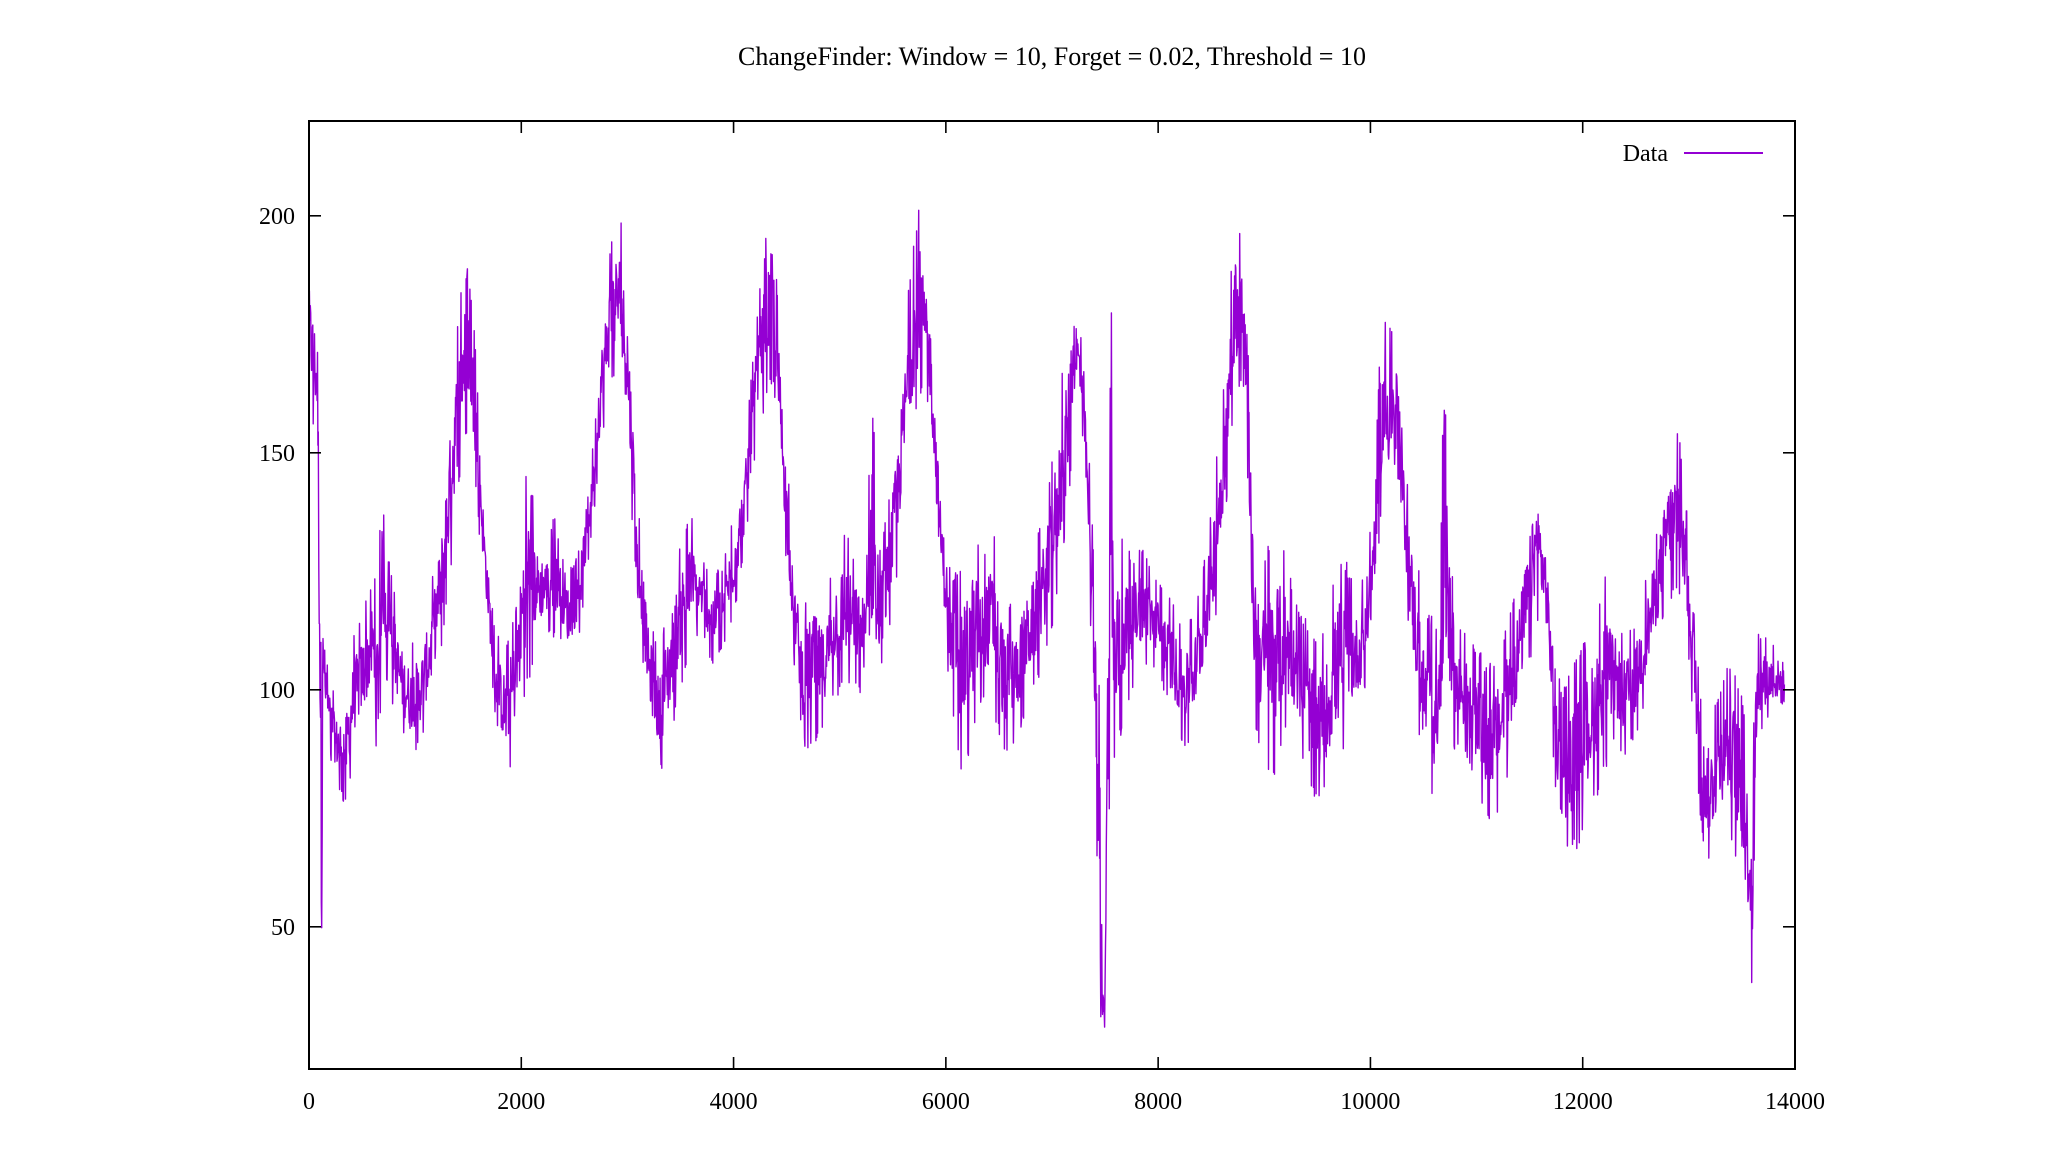 Image resolution: width=2048 pixels, height=1157 pixels. Describe the element at coordinates (1158, 1102) in the screenshot. I see `x-tick-label: 8000` at that location.